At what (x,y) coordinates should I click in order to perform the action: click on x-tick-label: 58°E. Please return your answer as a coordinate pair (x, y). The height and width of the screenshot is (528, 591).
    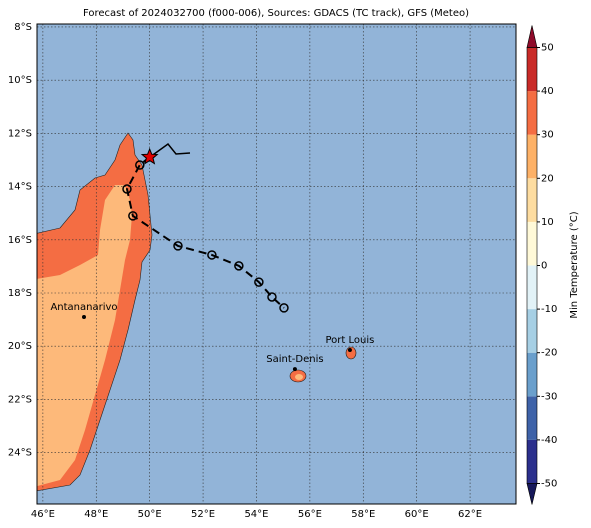
    Looking at the image, I should click on (363, 514).